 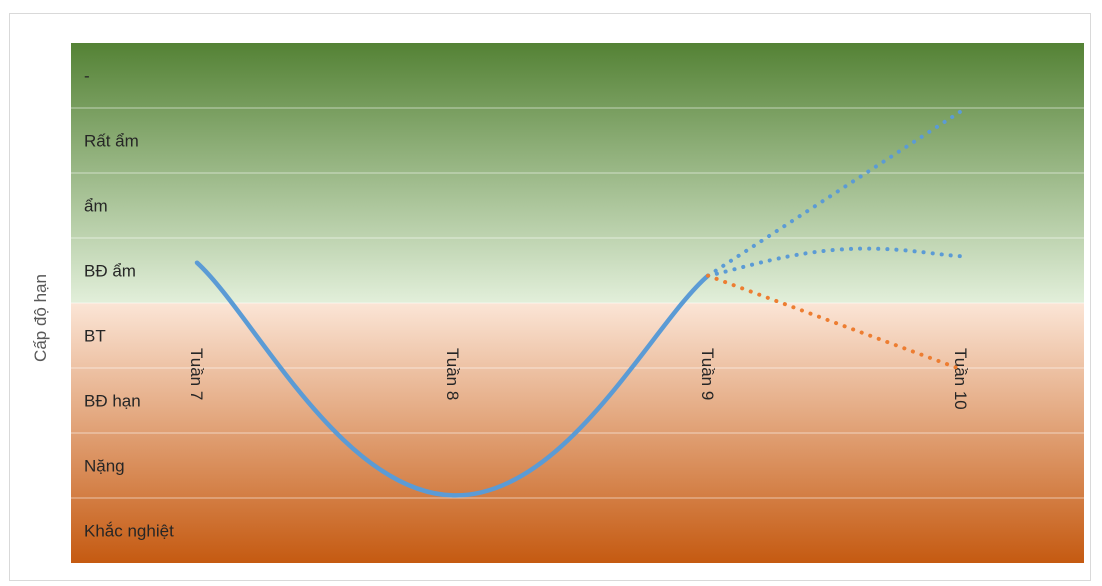 I want to click on level-label: Khắc nghiệt, so click(x=129, y=531).